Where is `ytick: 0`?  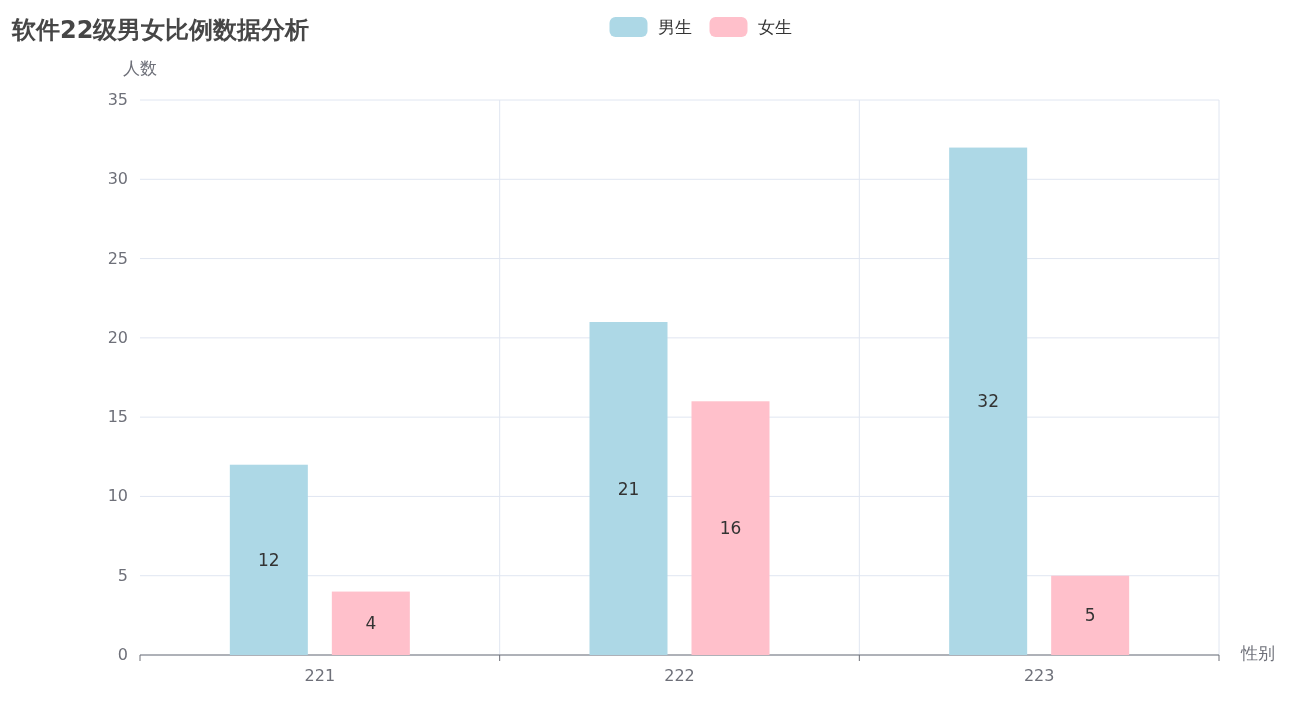 ytick: 0 is located at coordinates (122, 654).